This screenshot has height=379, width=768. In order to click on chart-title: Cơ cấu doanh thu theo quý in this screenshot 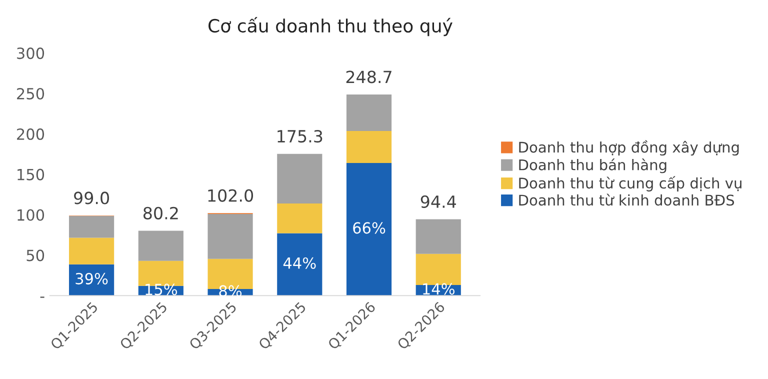, I will do `click(330, 26)`.